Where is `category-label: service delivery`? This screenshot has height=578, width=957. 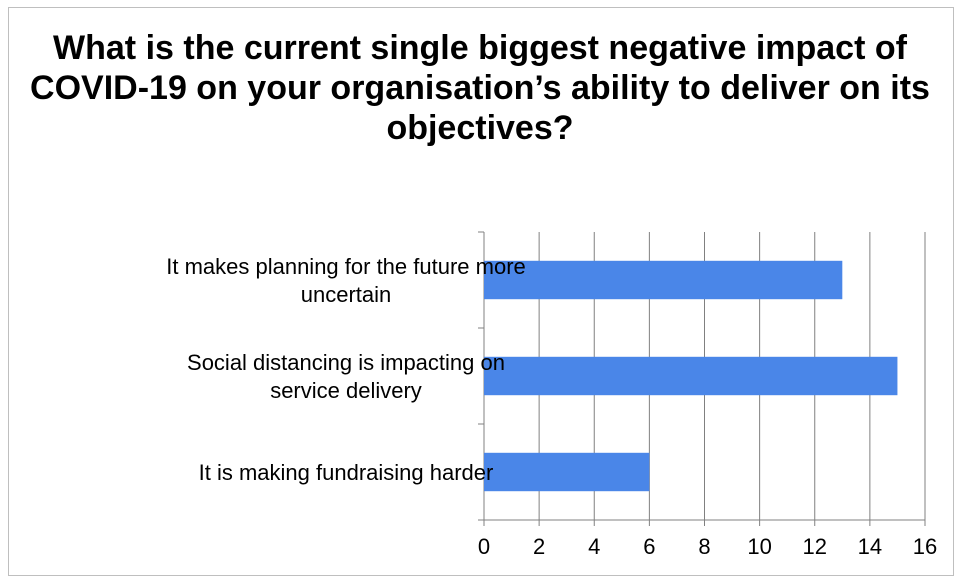
category-label: service delivery is located at coordinates (346, 390).